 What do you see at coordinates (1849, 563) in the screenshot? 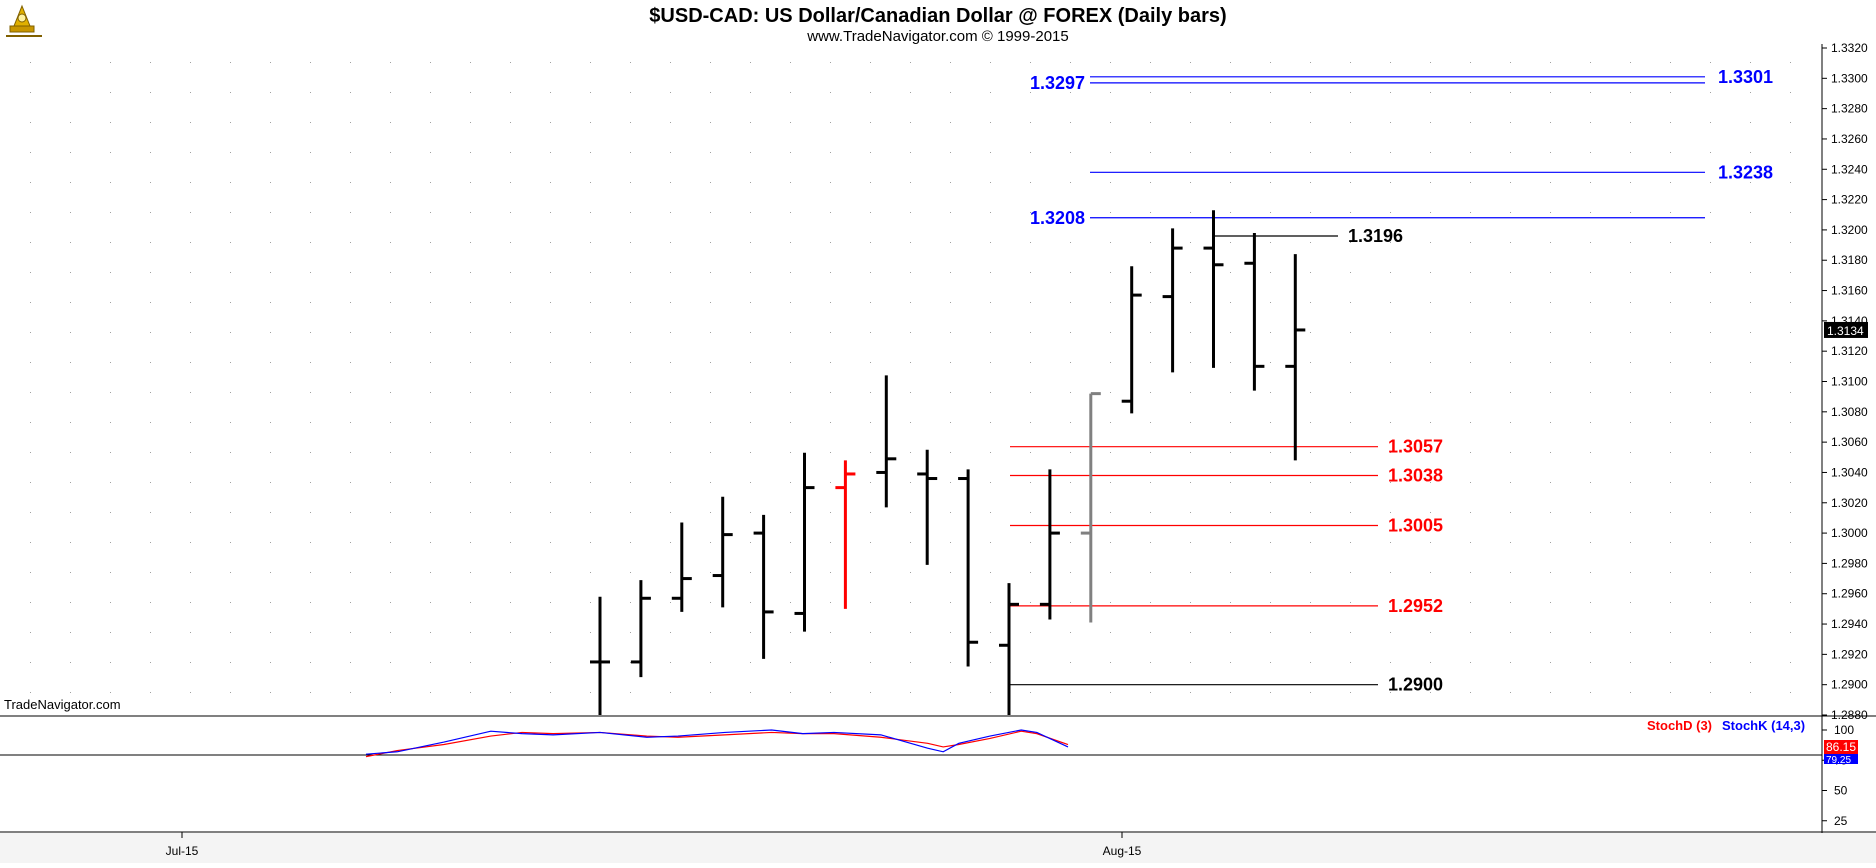
I see `price-tick-label: 1.2980` at bounding box center [1849, 563].